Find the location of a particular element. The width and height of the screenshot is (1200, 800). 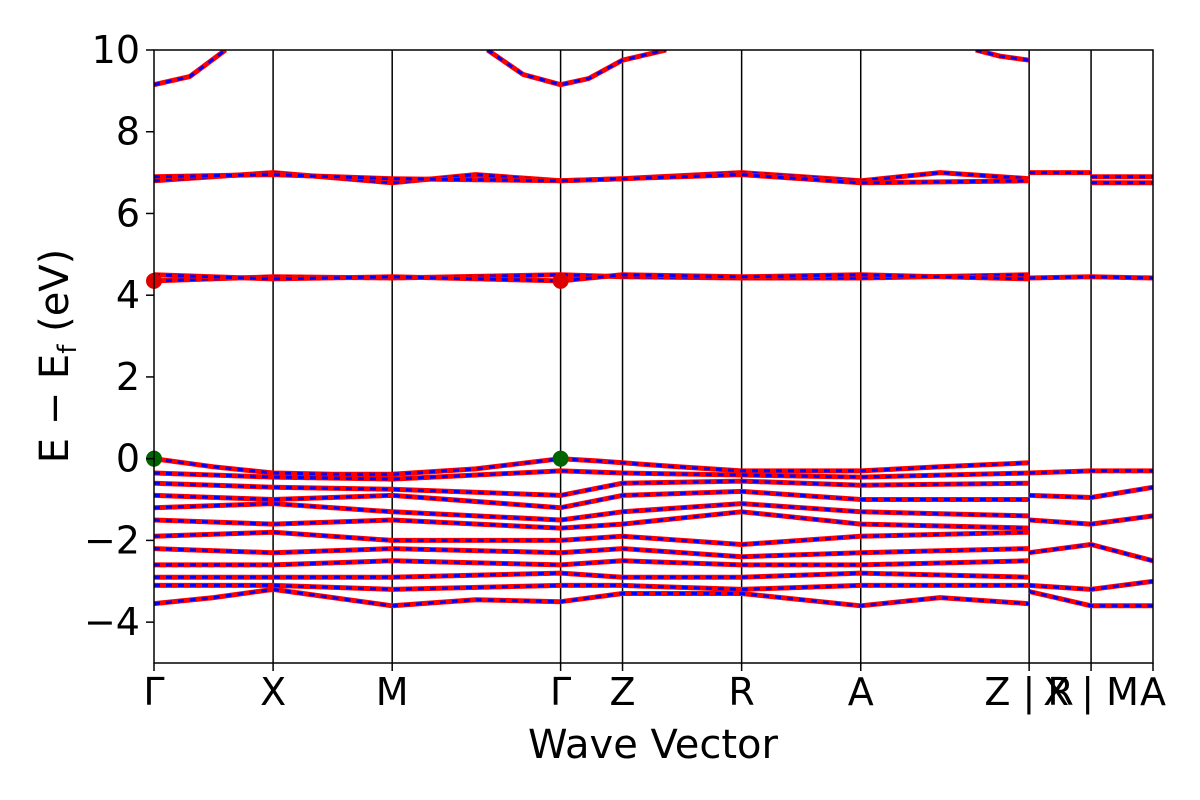

x-tick-label: M is located at coordinates (392, 692).